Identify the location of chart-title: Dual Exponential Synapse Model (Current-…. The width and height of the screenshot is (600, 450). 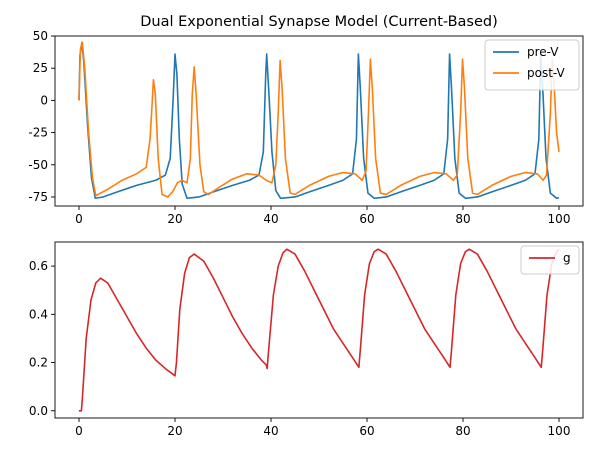
(319, 22).